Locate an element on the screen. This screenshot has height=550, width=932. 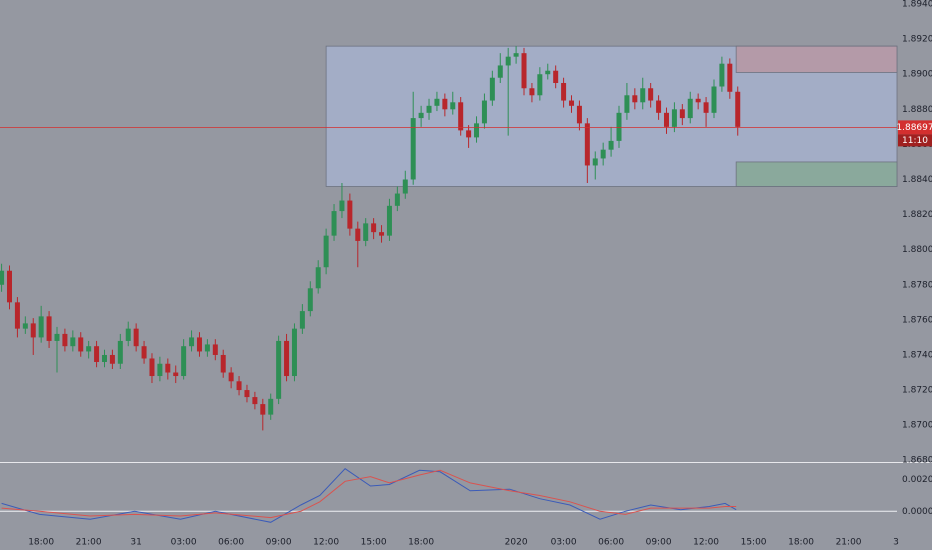
y-tick-label: 1.88800 is located at coordinates (917, 110).